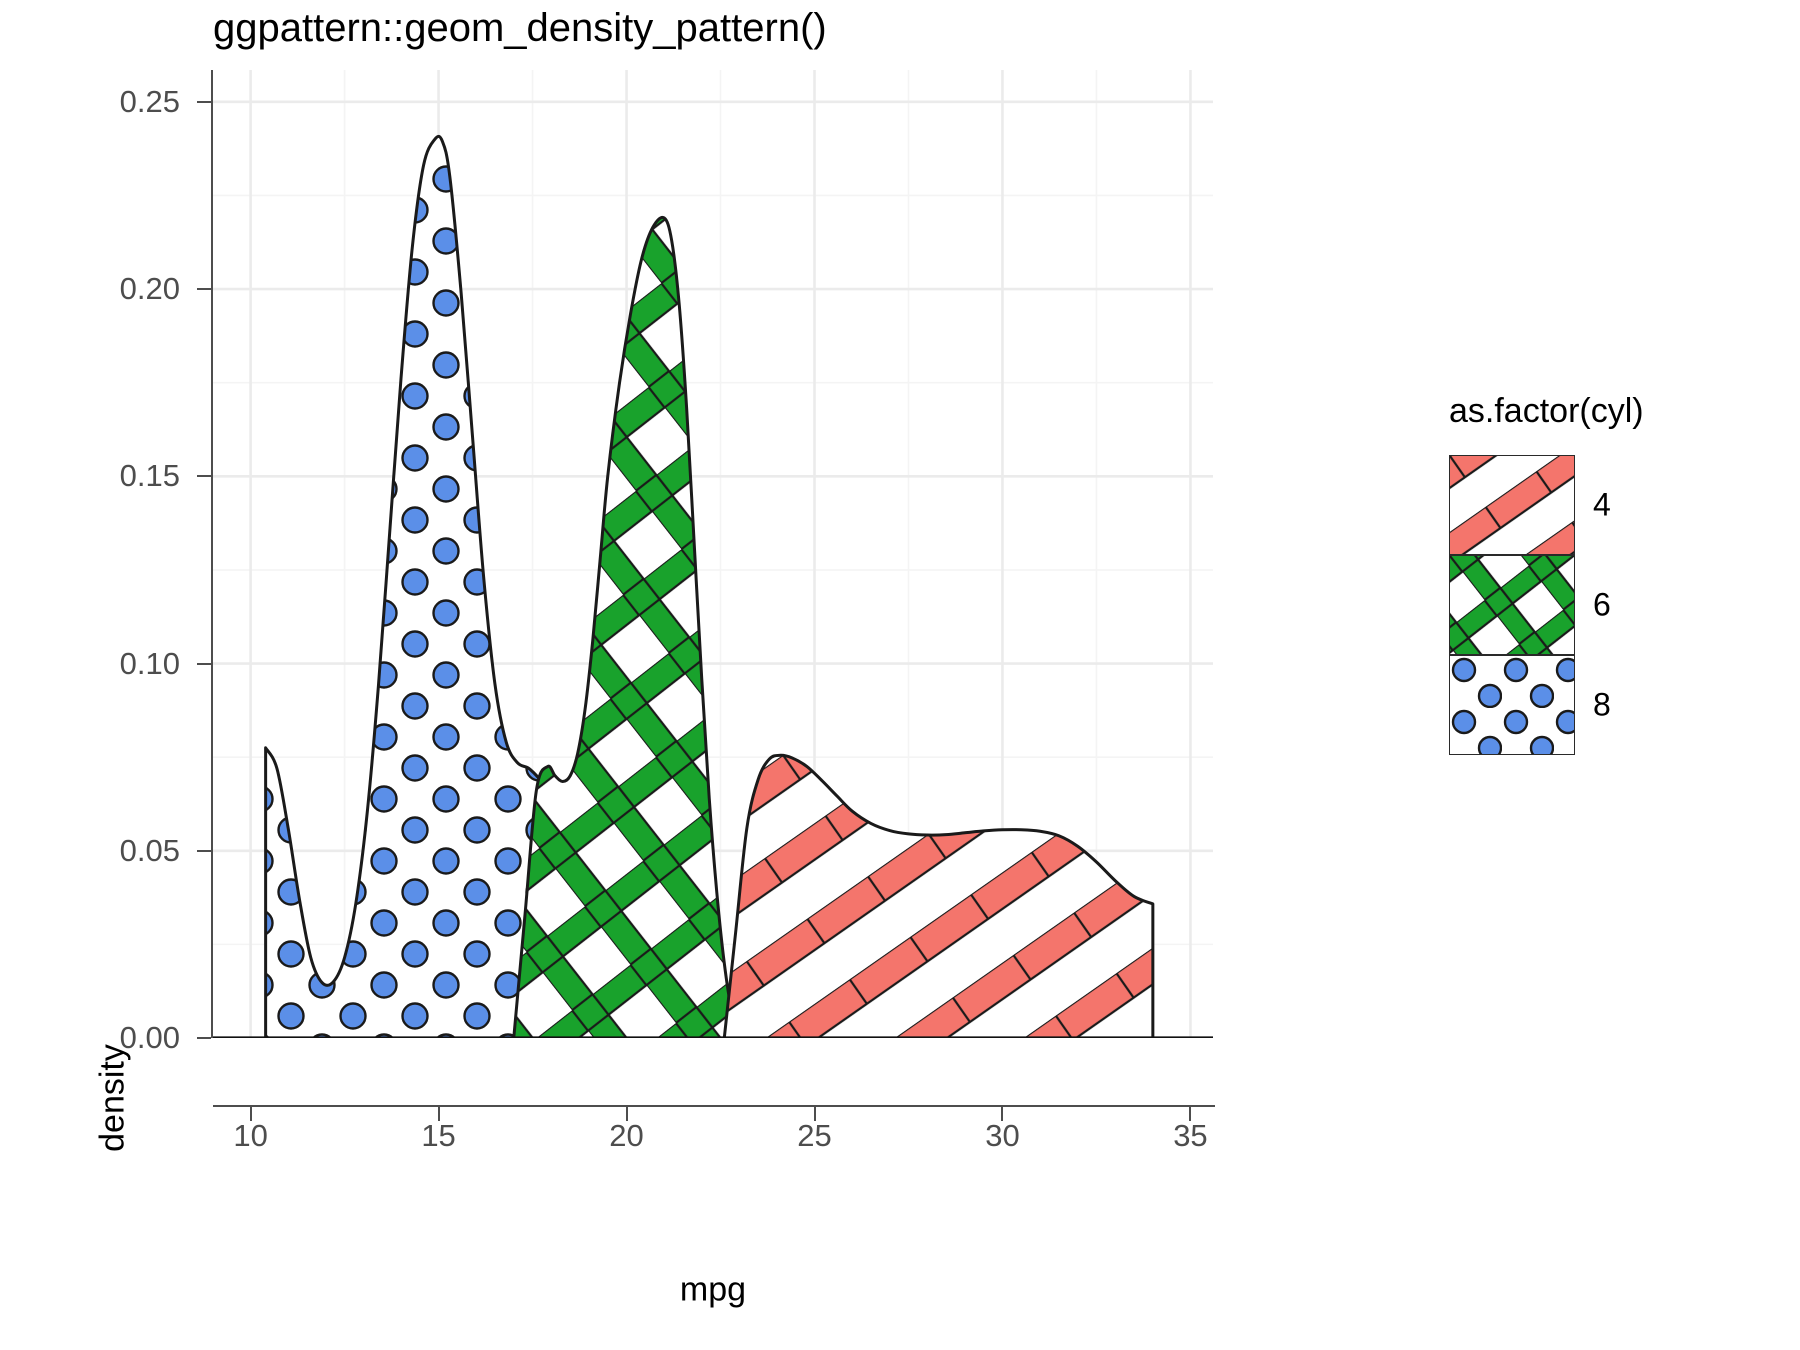  I want to click on y-tick-label: 0.15, so click(149, 476).